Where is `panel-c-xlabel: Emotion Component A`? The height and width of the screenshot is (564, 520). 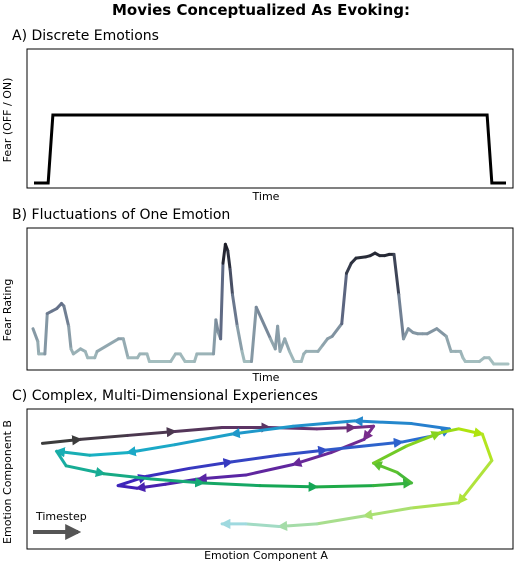
panel-c-xlabel: Emotion Component A is located at coordinates (266, 555).